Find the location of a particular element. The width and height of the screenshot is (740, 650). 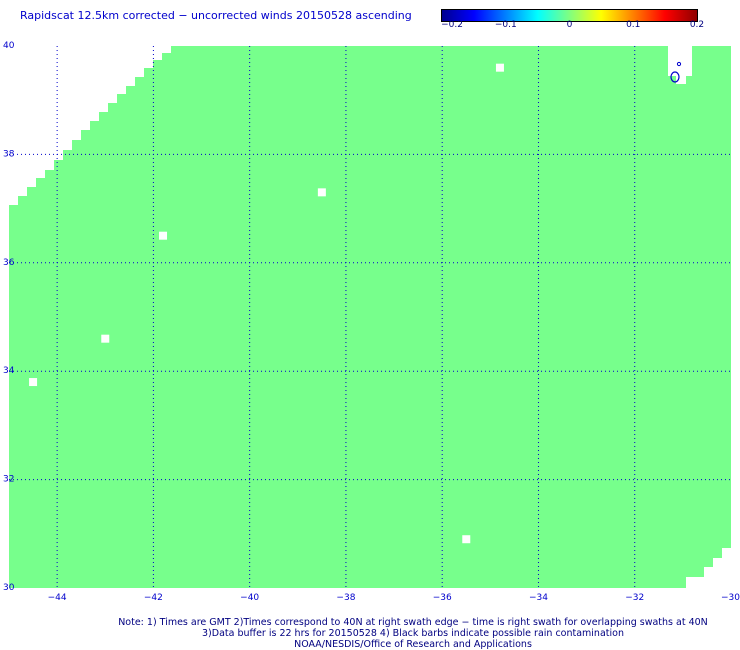

colorbar-tick: −0.2 is located at coordinates (452, 25).